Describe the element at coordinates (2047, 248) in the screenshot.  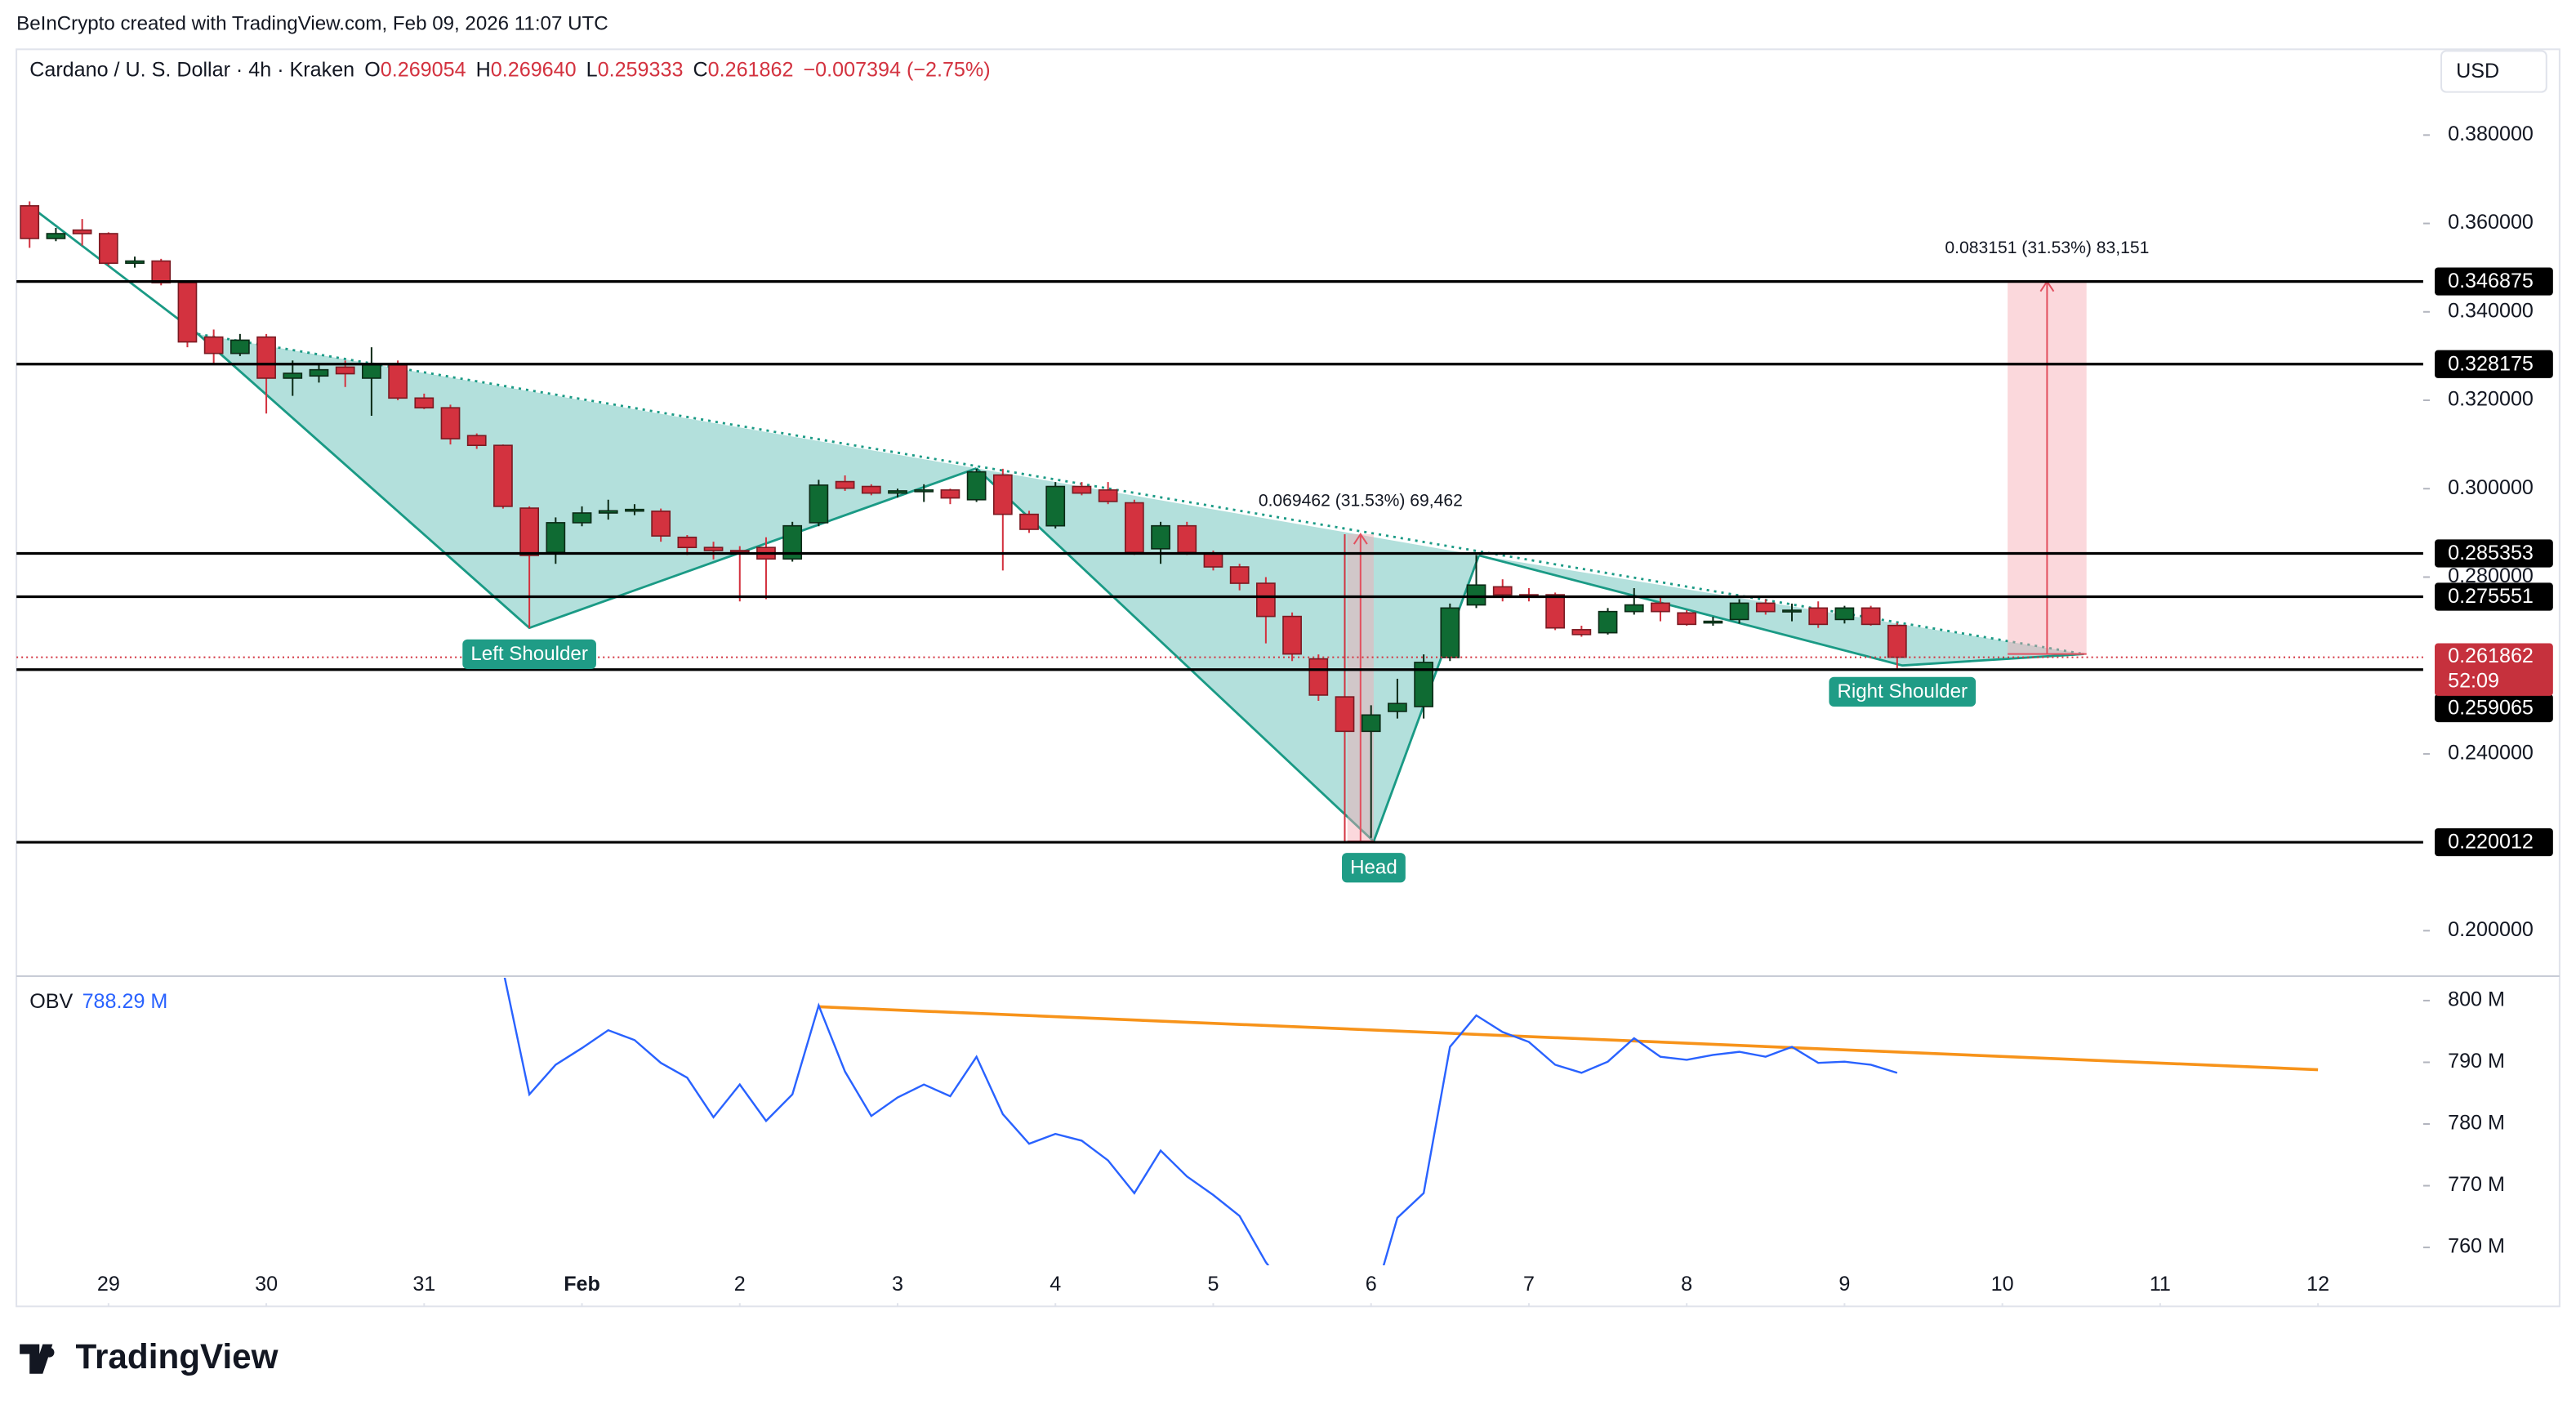
I see `measure-label: 0.083151 (31.53%) 83,151` at that location.